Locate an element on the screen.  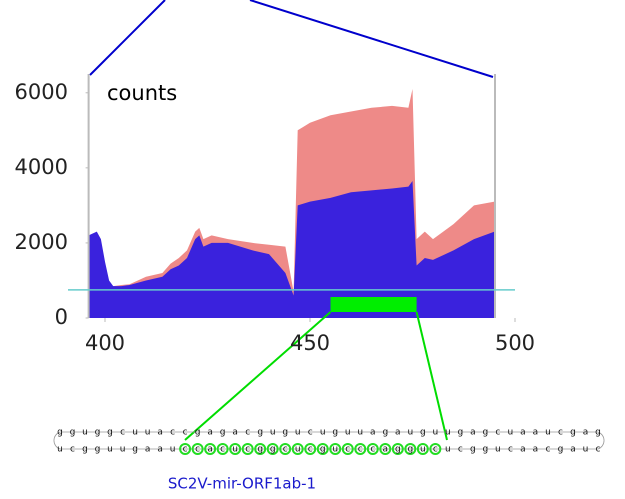
y-tick-label: 4000 is located at coordinates (41, 167).